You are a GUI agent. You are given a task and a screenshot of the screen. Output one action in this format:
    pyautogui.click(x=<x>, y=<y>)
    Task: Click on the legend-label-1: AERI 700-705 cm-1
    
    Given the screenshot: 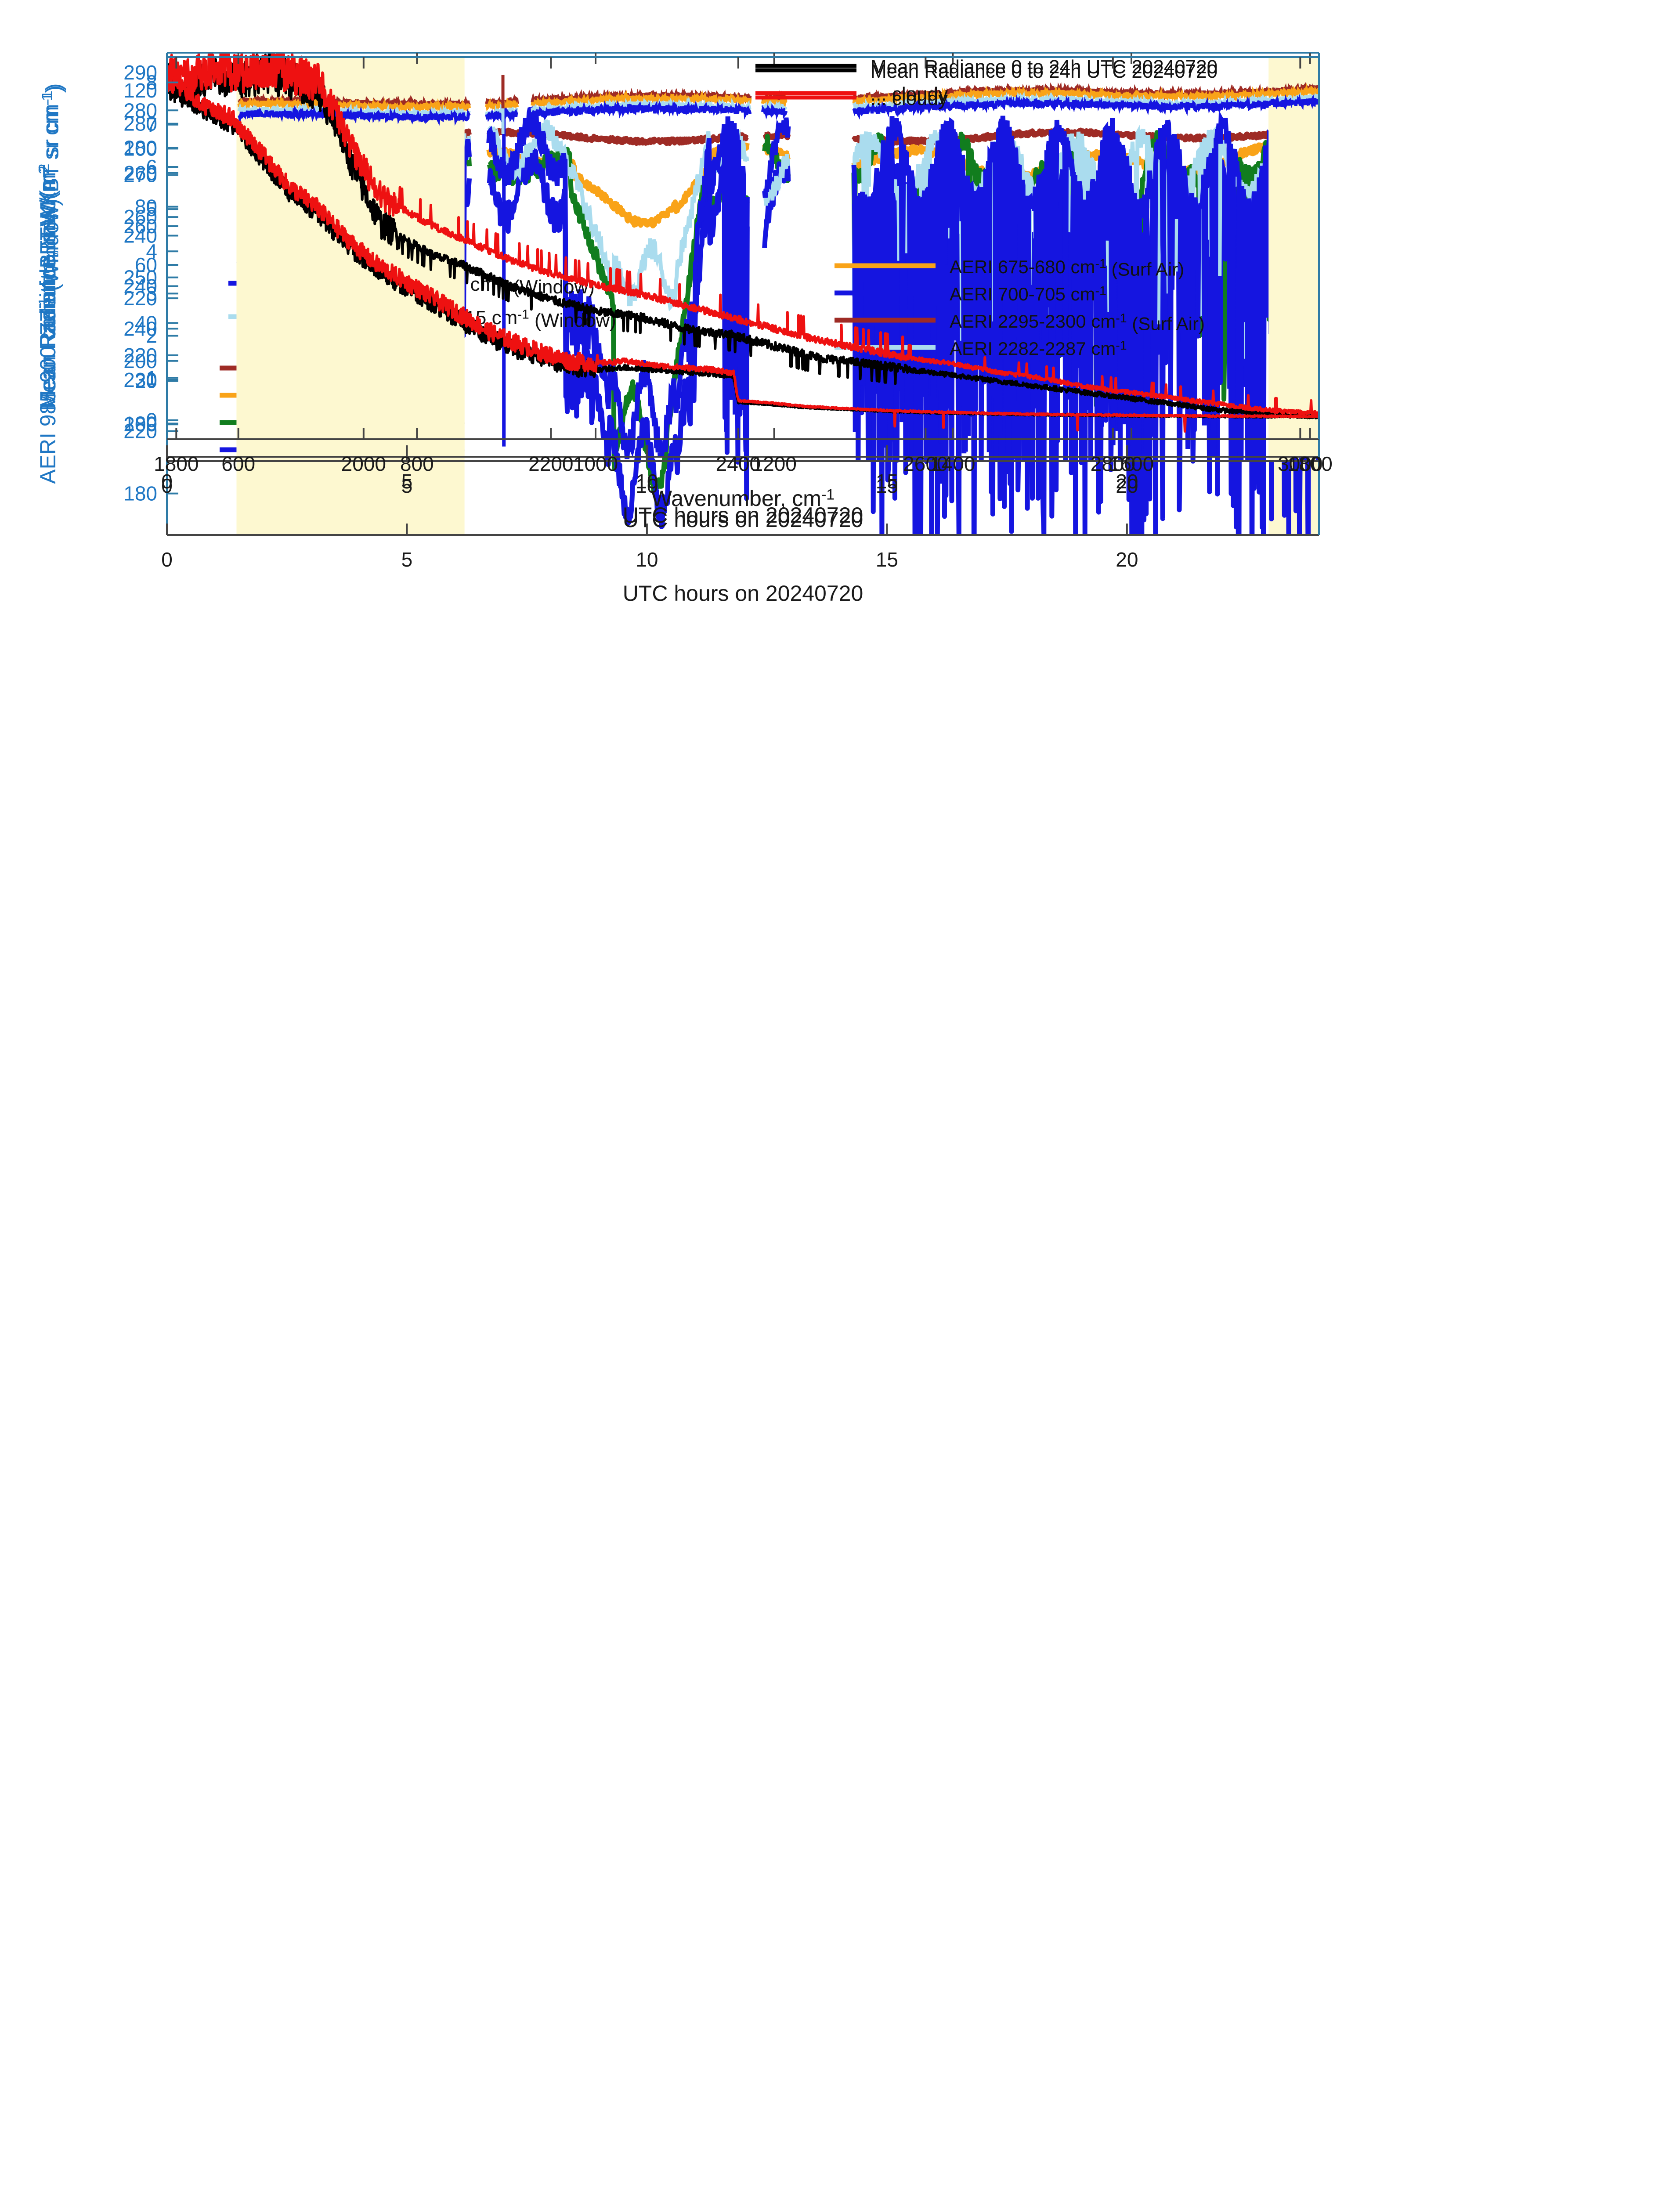 What is the action you would take?
    pyautogui.click(x=1028, y=294)
    